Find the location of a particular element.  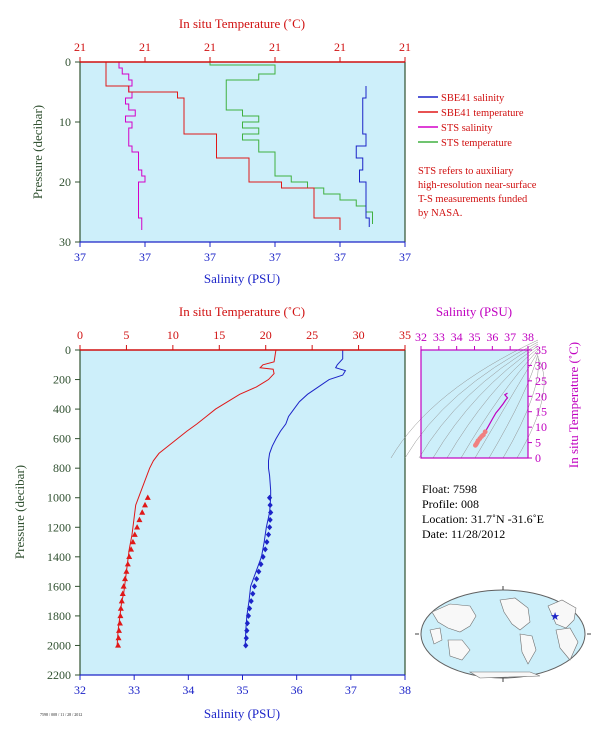

legend-entry-sbe41-salinity: SBE41 salinity is located at coordinates (473, 98).